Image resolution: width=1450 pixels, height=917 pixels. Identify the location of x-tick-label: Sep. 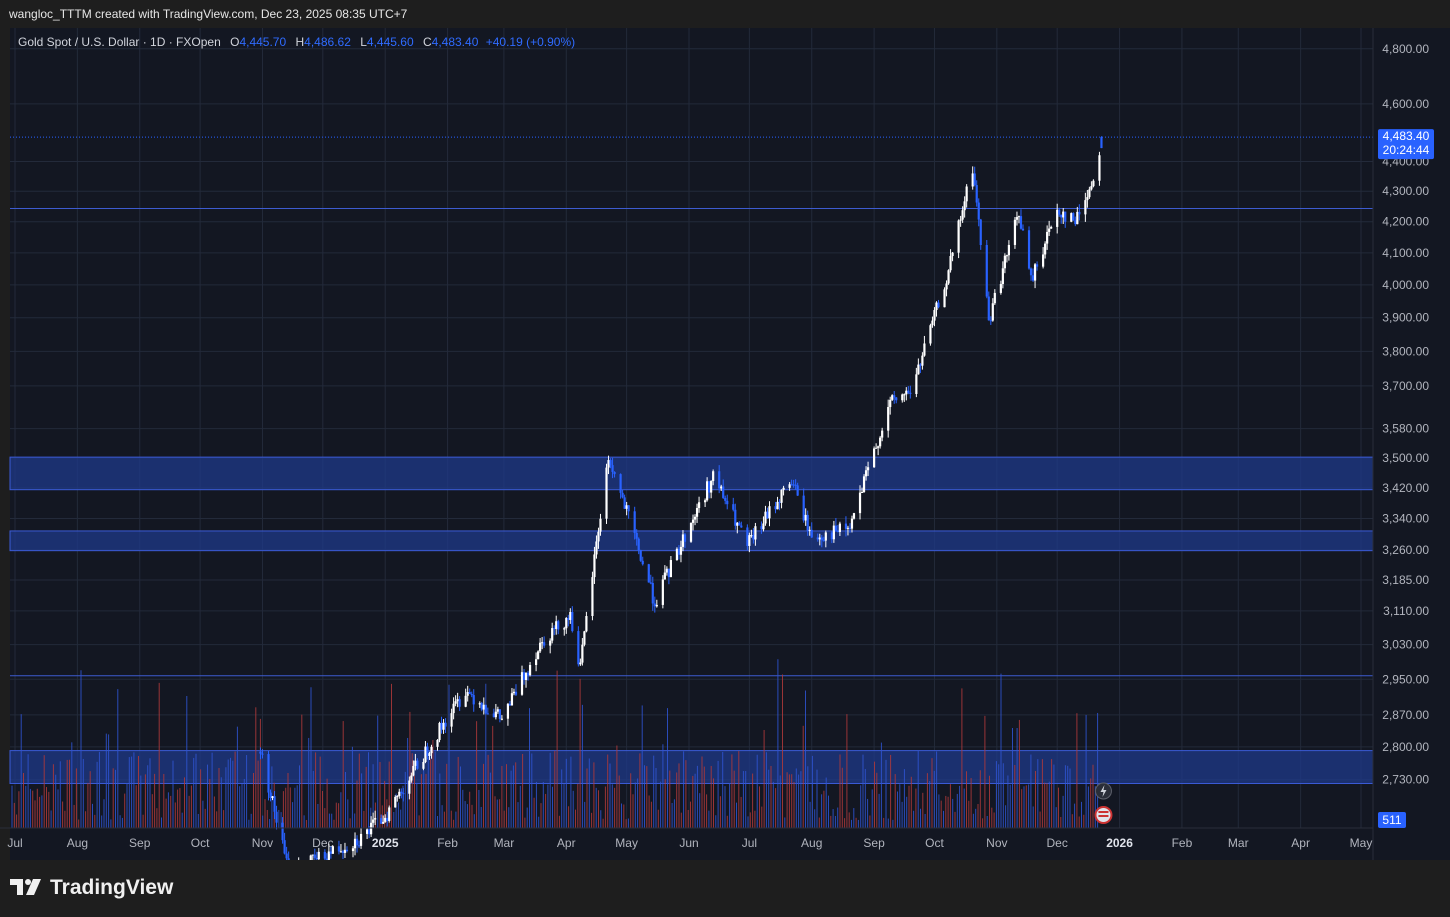
(140, 843).